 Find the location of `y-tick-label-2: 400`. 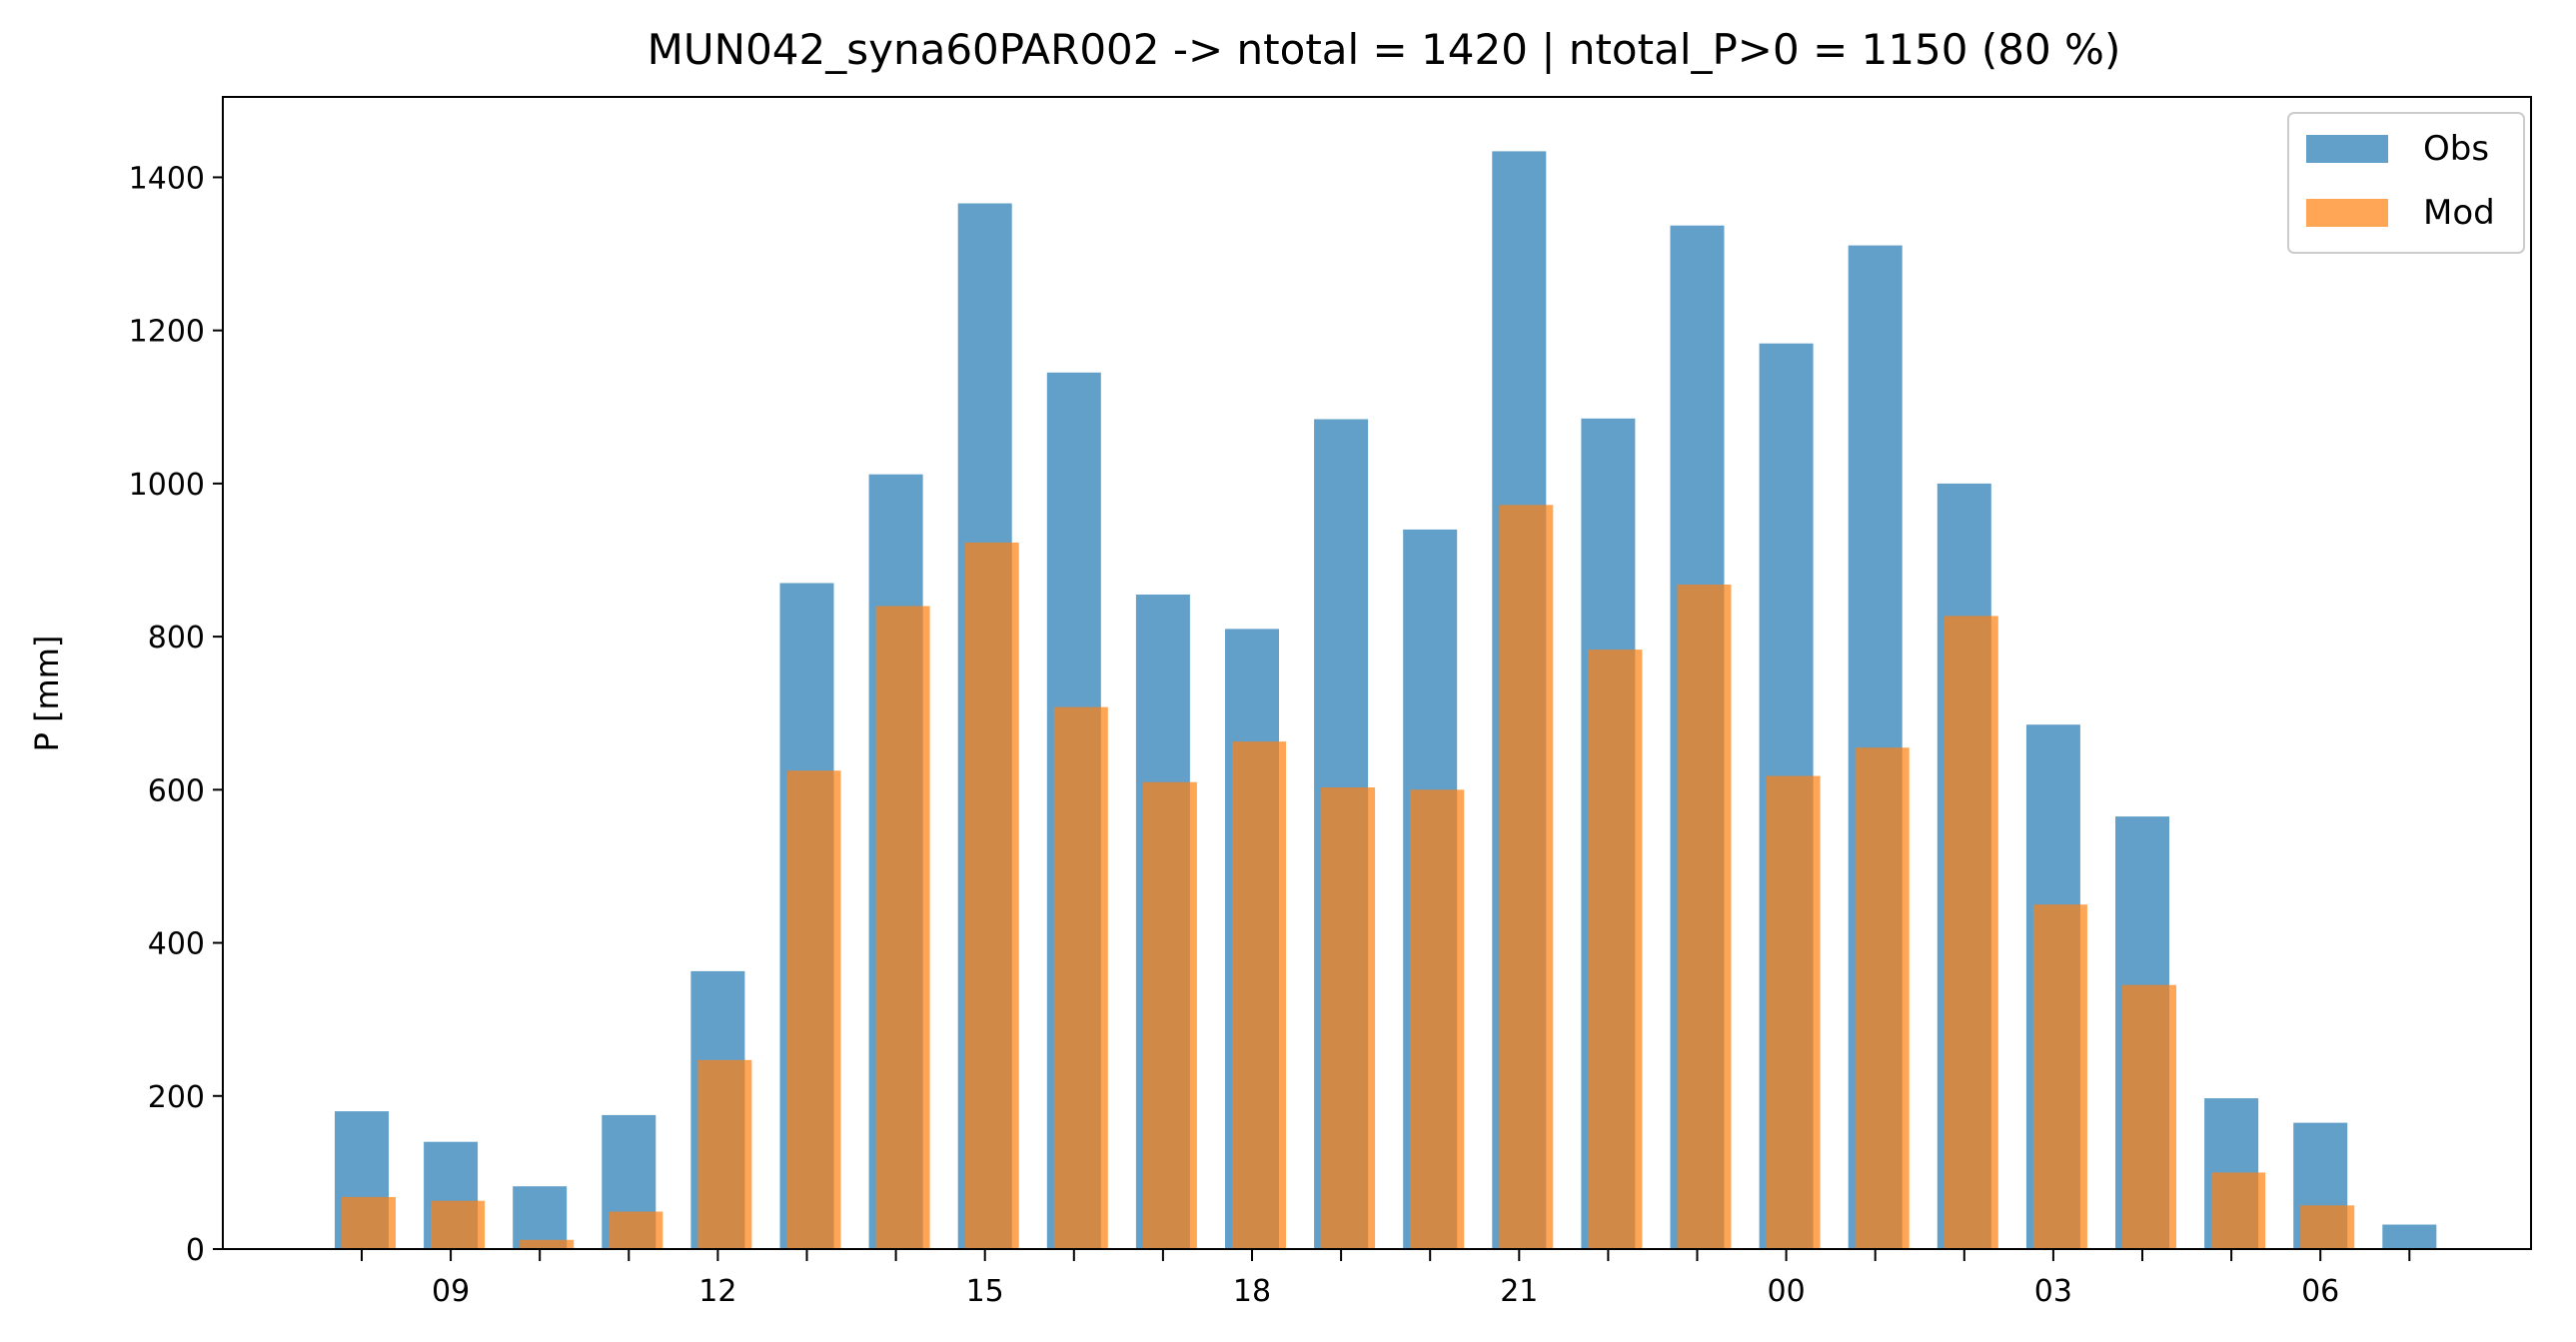

y-tick-label-2: 400 is located at coordinates (176, 944).